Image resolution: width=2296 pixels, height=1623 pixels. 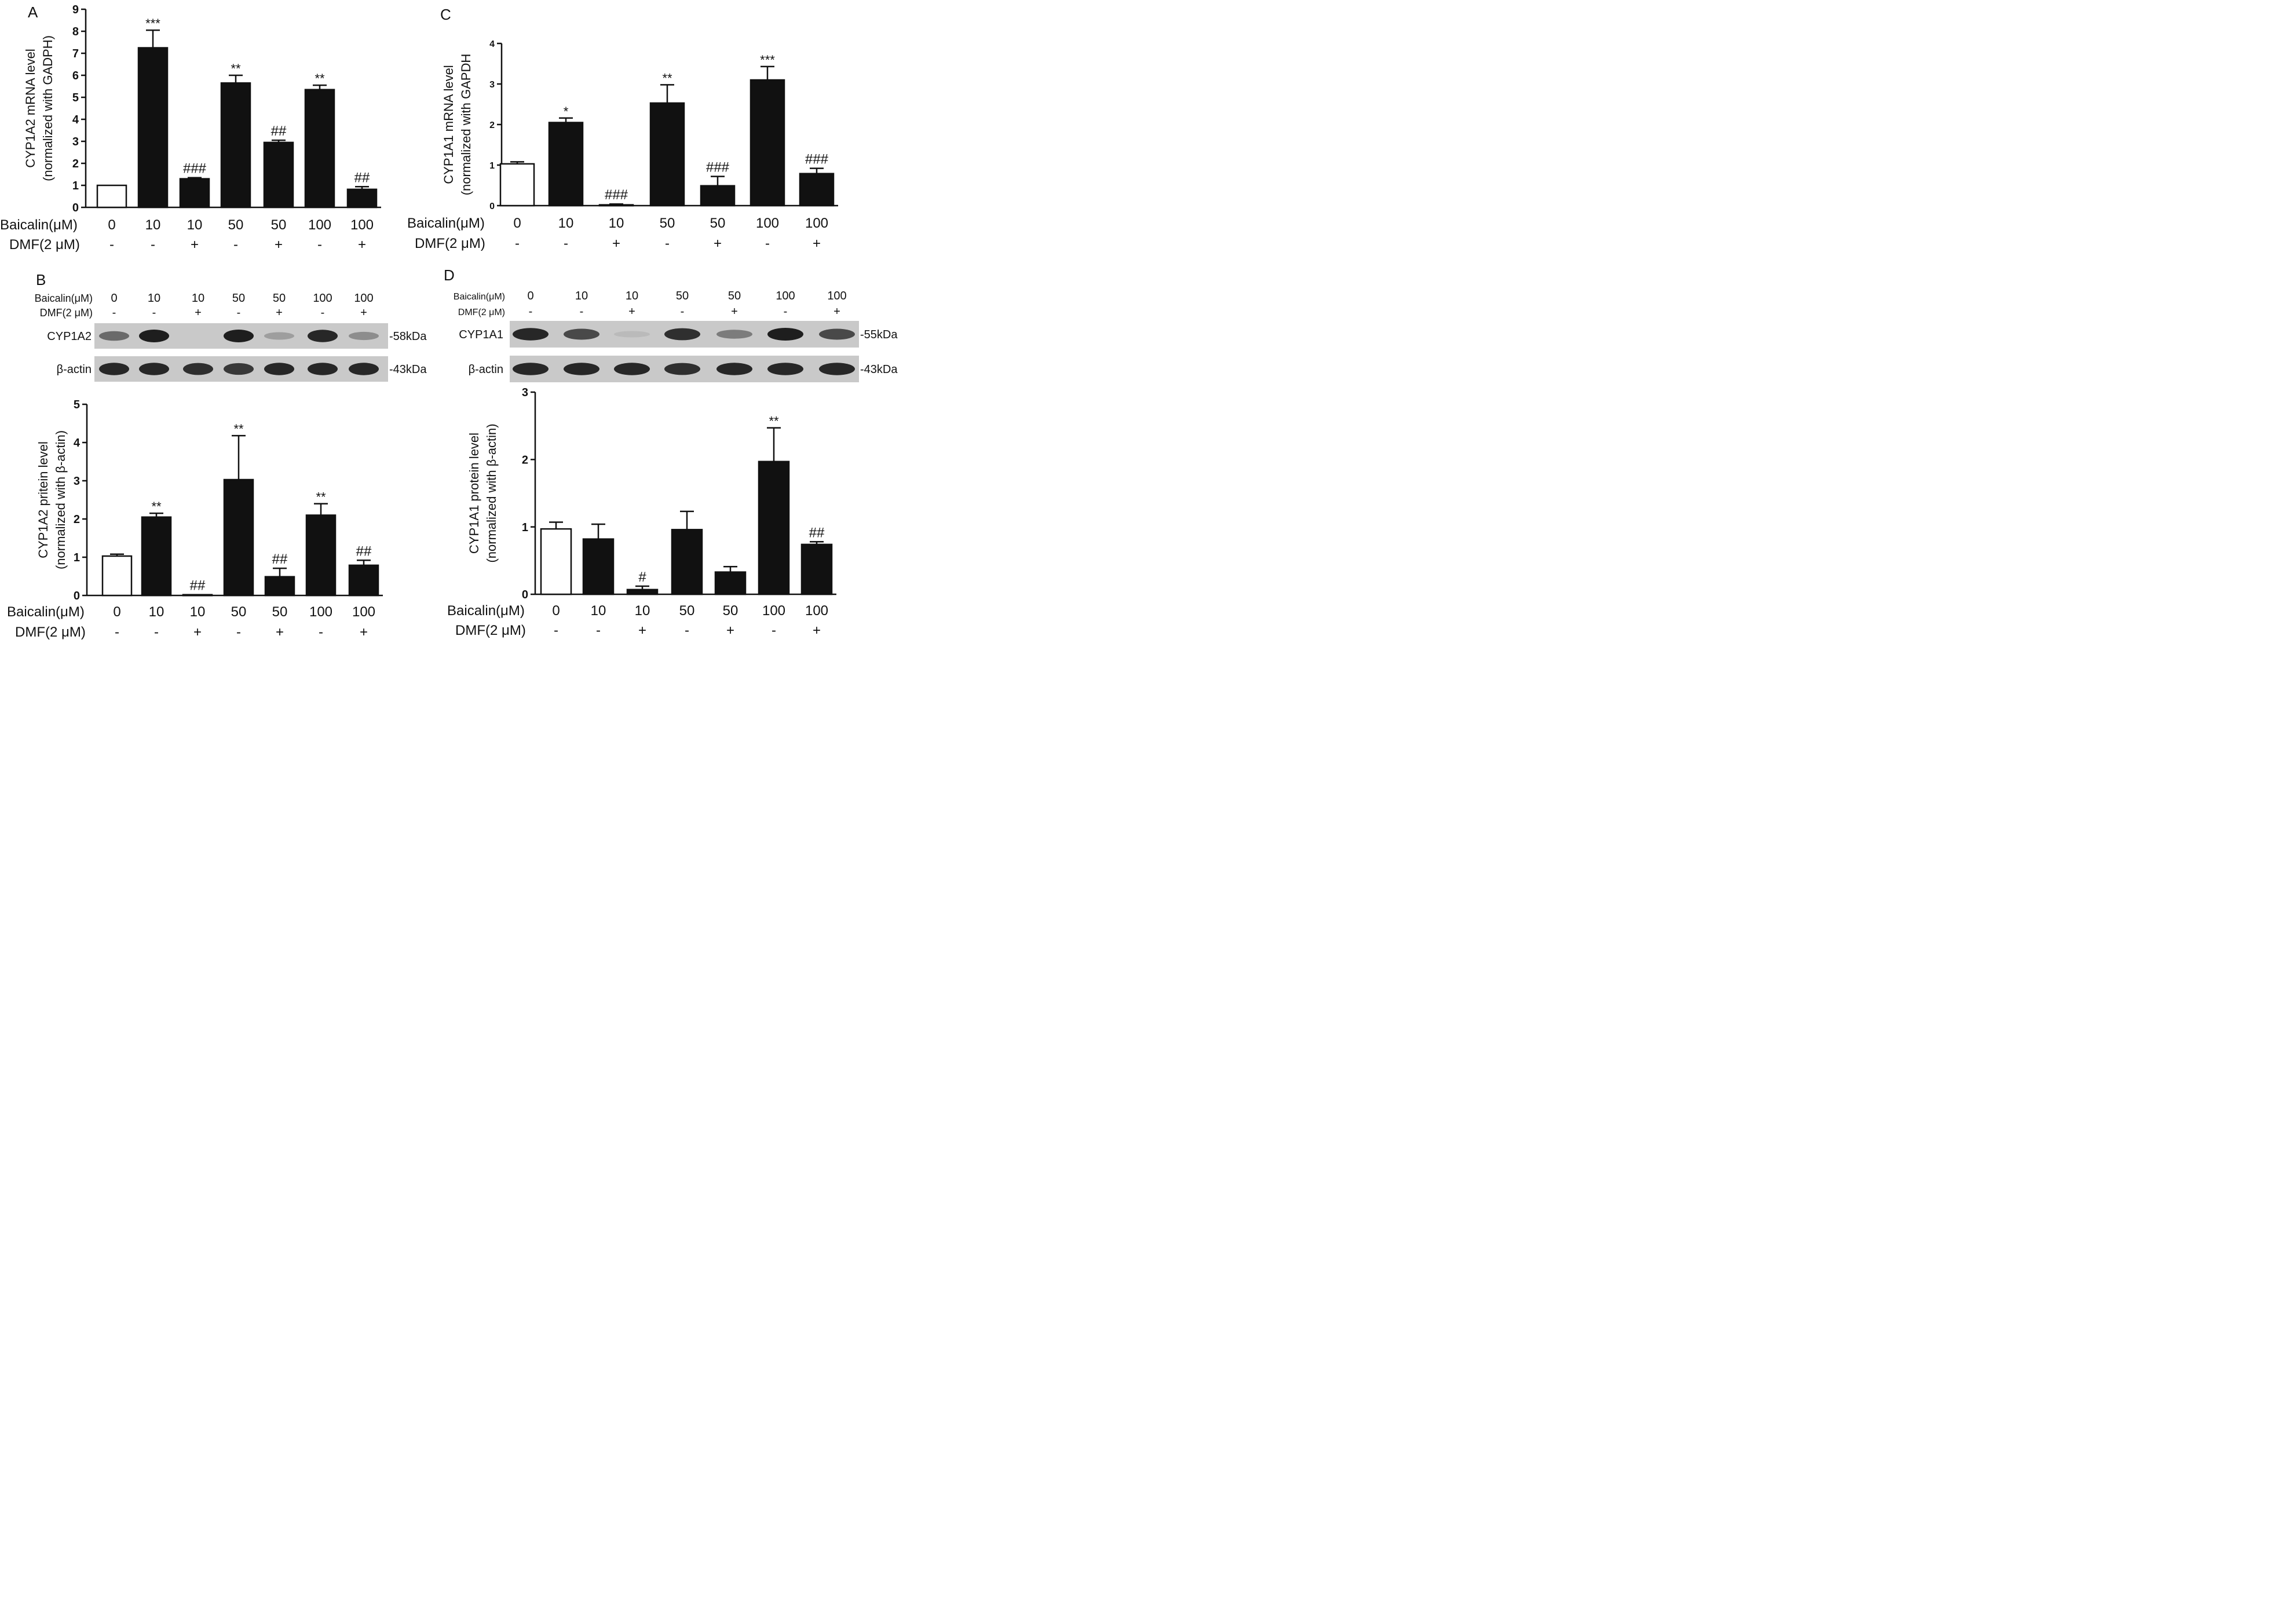 I want to click on y-tick-label-a: 6, so click(x=75, y=76).